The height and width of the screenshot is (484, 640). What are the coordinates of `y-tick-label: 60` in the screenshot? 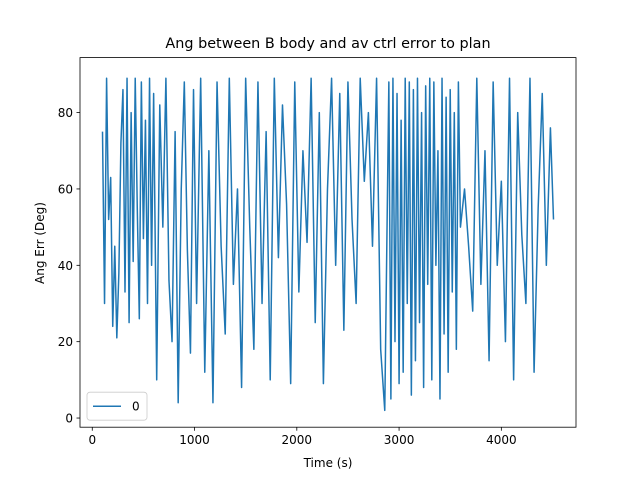 It's located at (65, 189).